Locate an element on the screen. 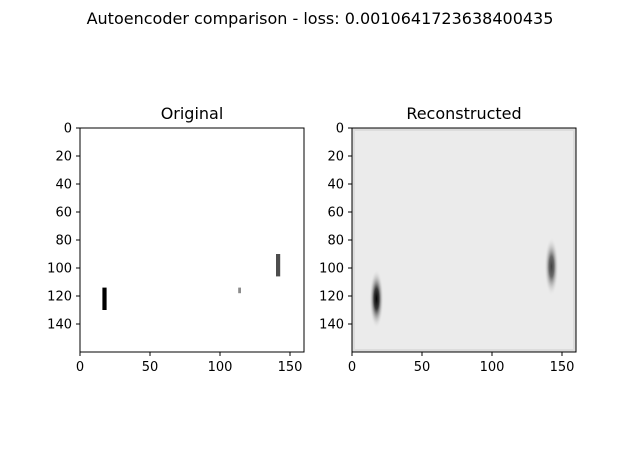 This screenshot has height=476, width=640. panel-title: Reconstructed is located at coordinates (463, 113).